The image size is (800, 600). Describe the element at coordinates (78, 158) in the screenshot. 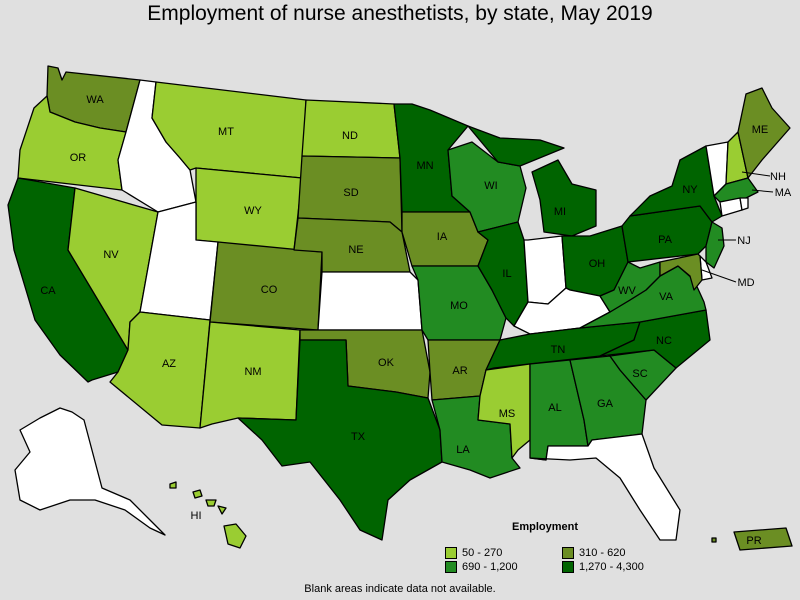

I see `label-or: OR` at that location.